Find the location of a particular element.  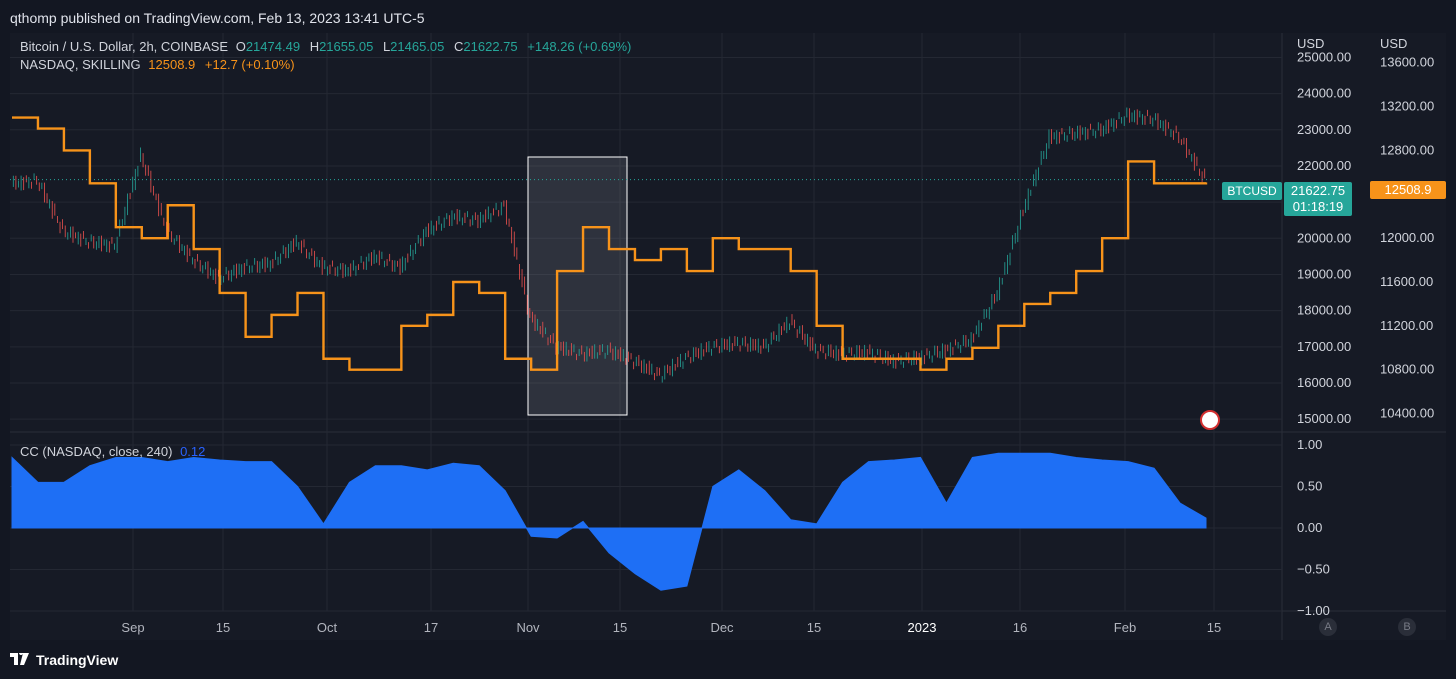

high-value: 21655.05 is located at coordinates (346, 46).